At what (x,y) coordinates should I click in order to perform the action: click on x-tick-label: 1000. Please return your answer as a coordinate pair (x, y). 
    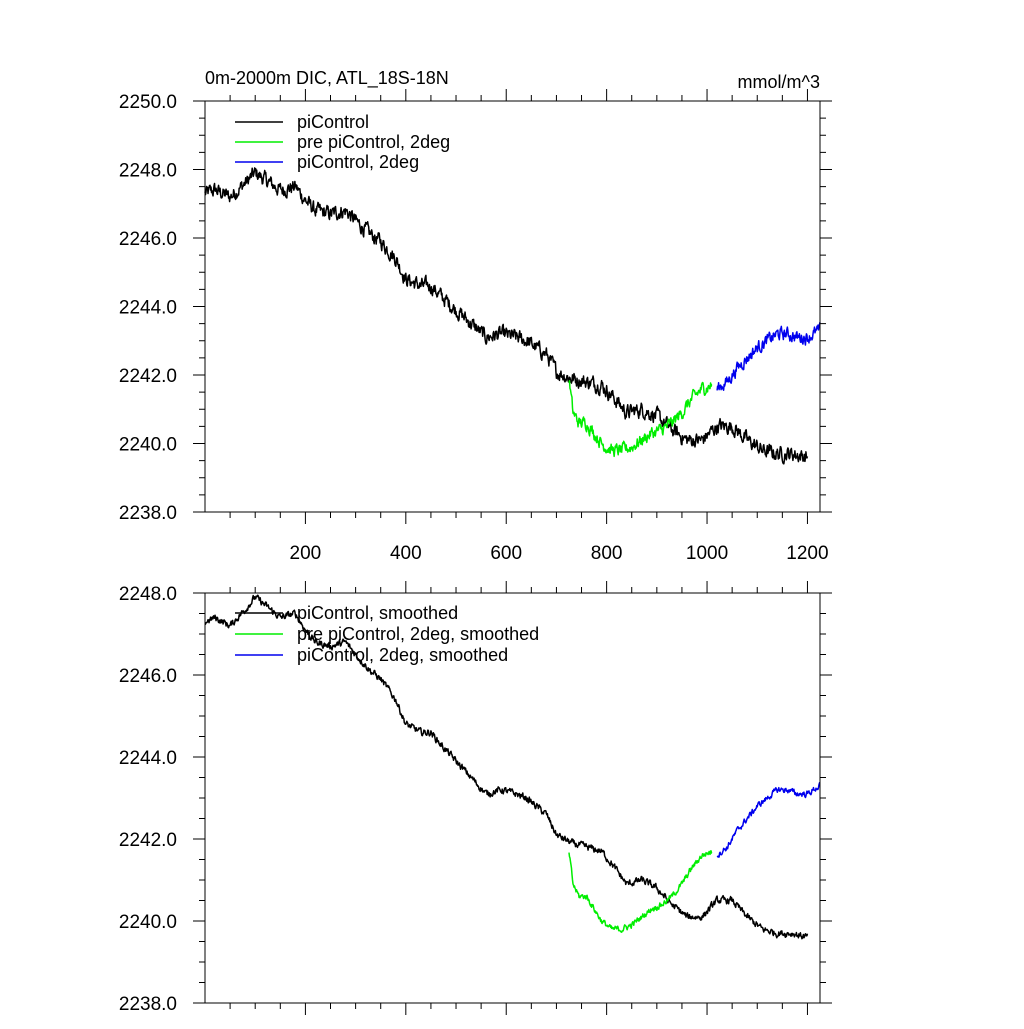
    Looking at the image, I should click on (707, 553).